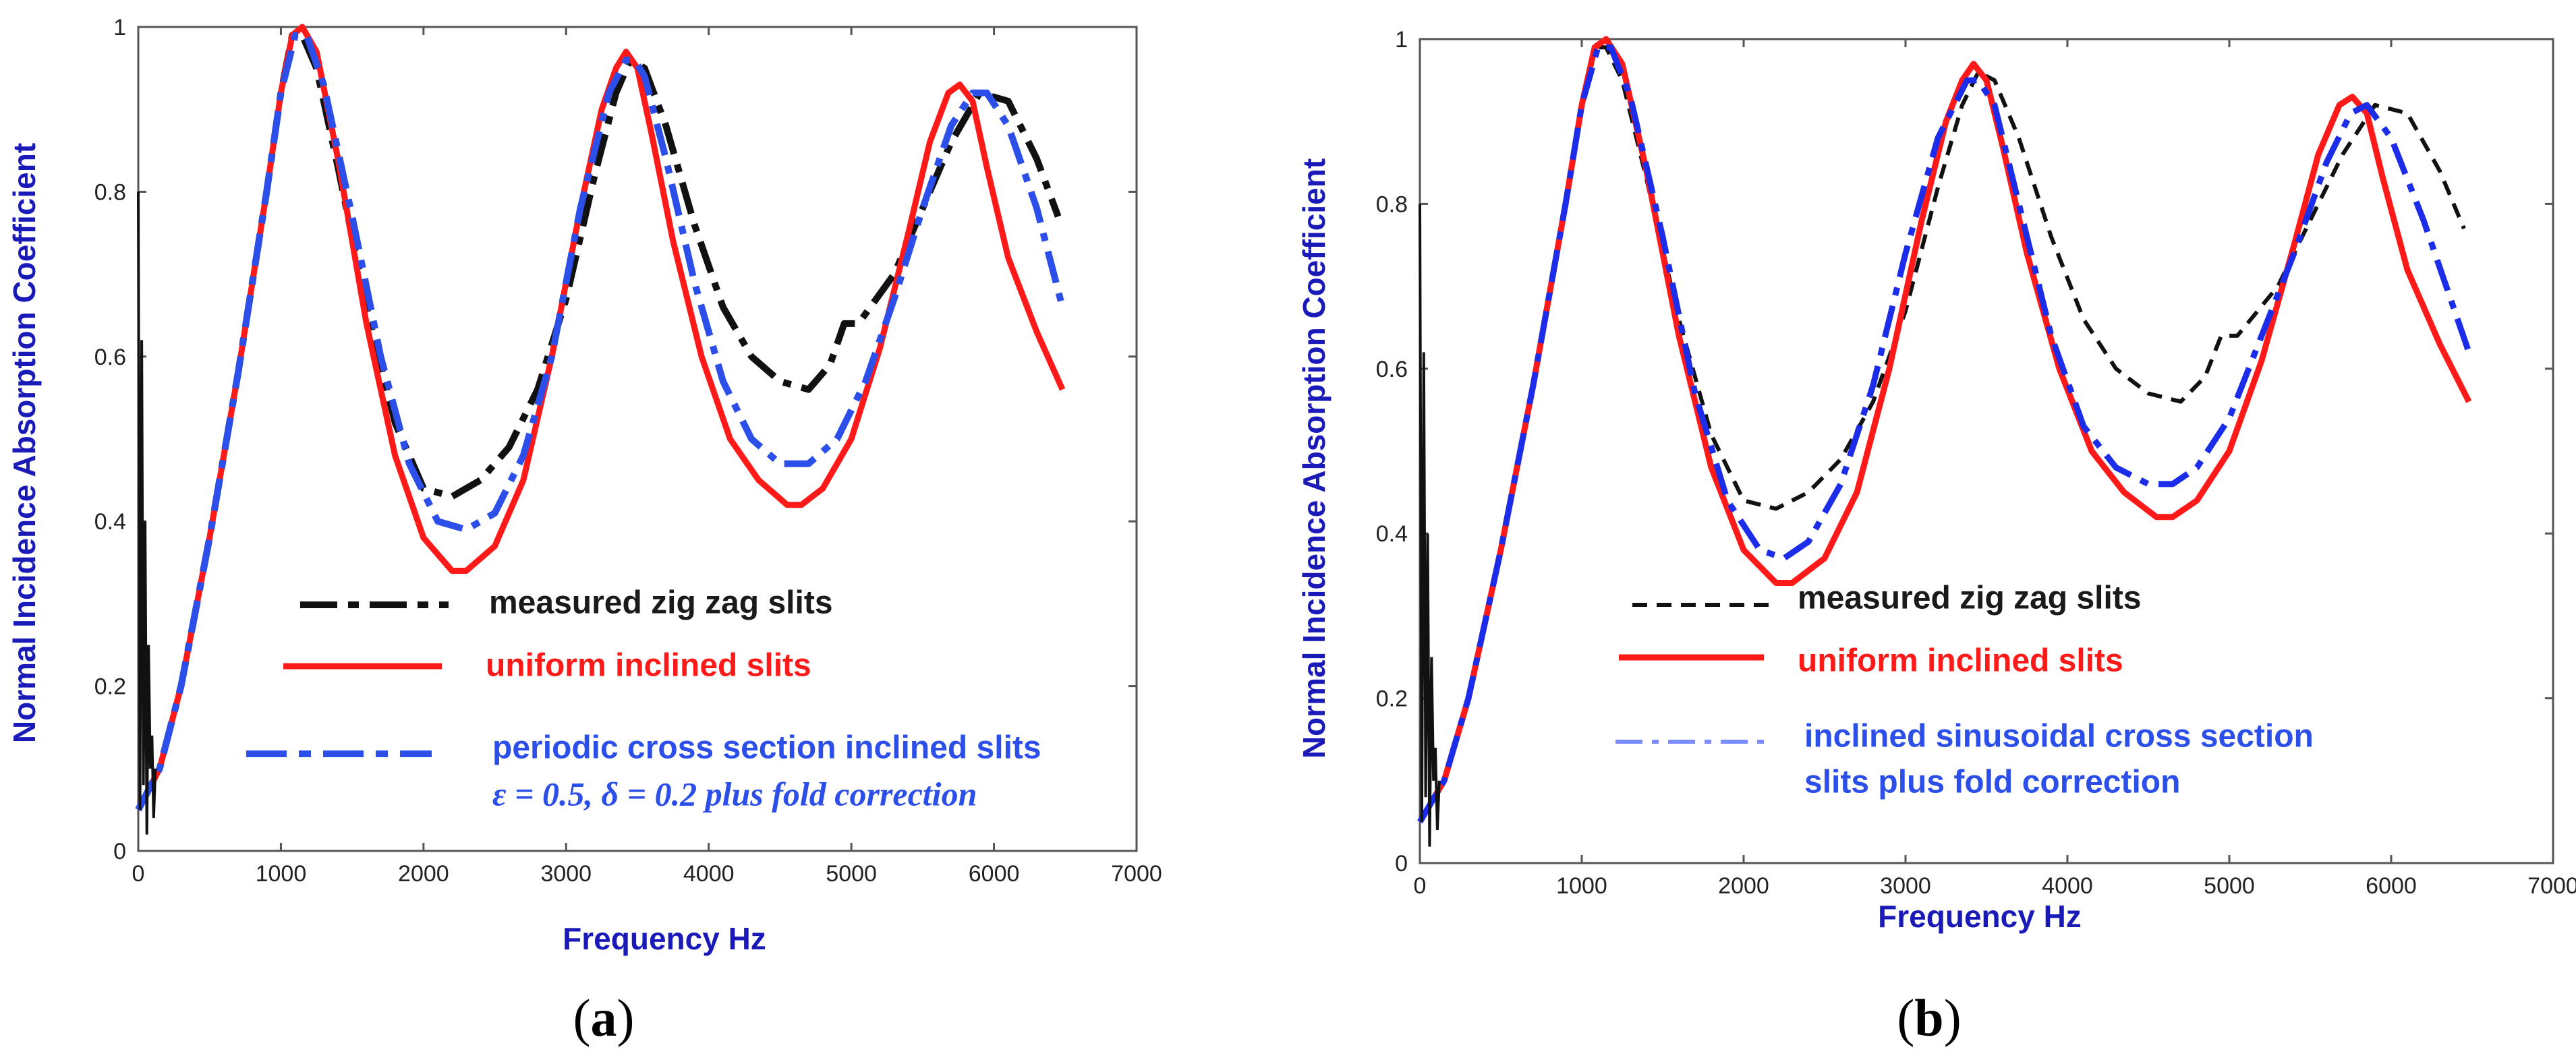 The width and height of the screenshot is (2576, 1064). Describe the element at coordinates (851, 874) in the screenshot. I see `x-tick-label-a-5: 5000` at that location.